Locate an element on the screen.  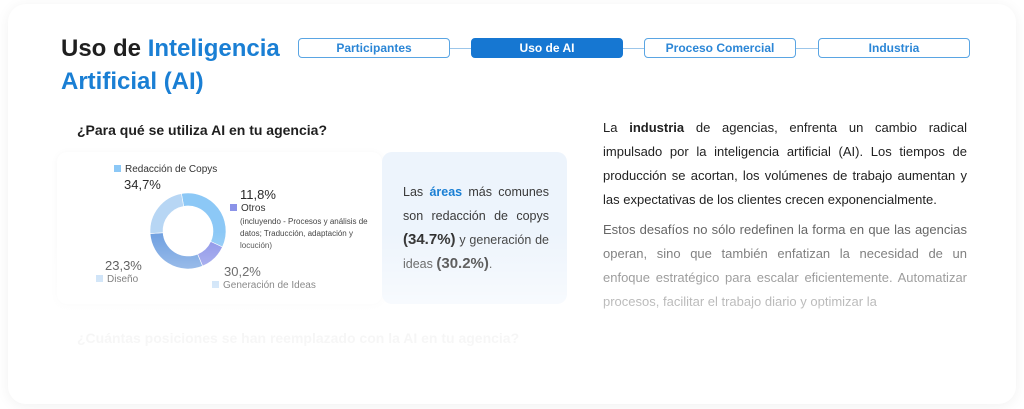
slice-generacion is located at coordinates (176, 251).